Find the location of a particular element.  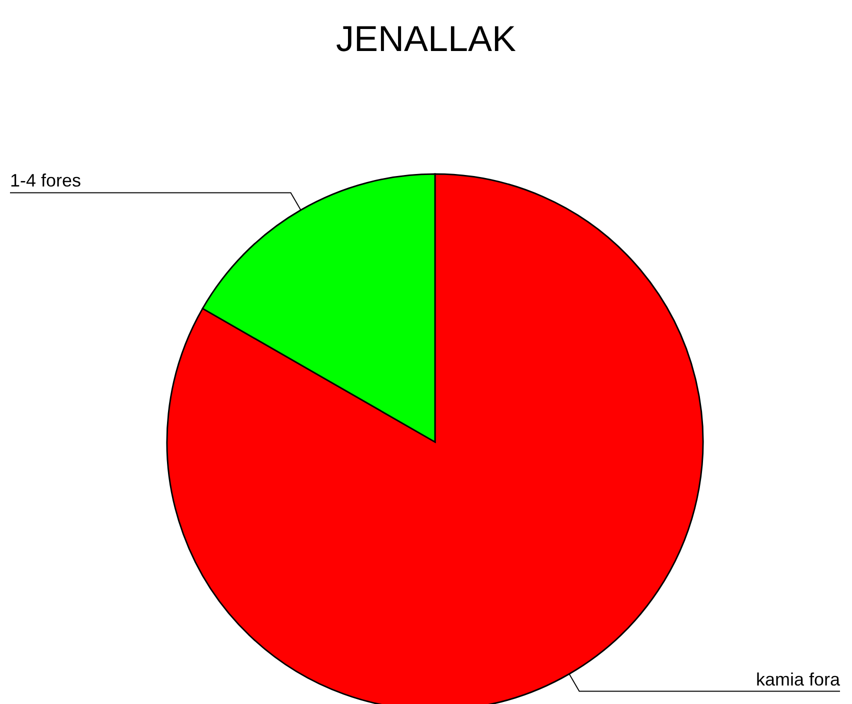

slice-label: kamia fora is located at coordinates (798, 679).